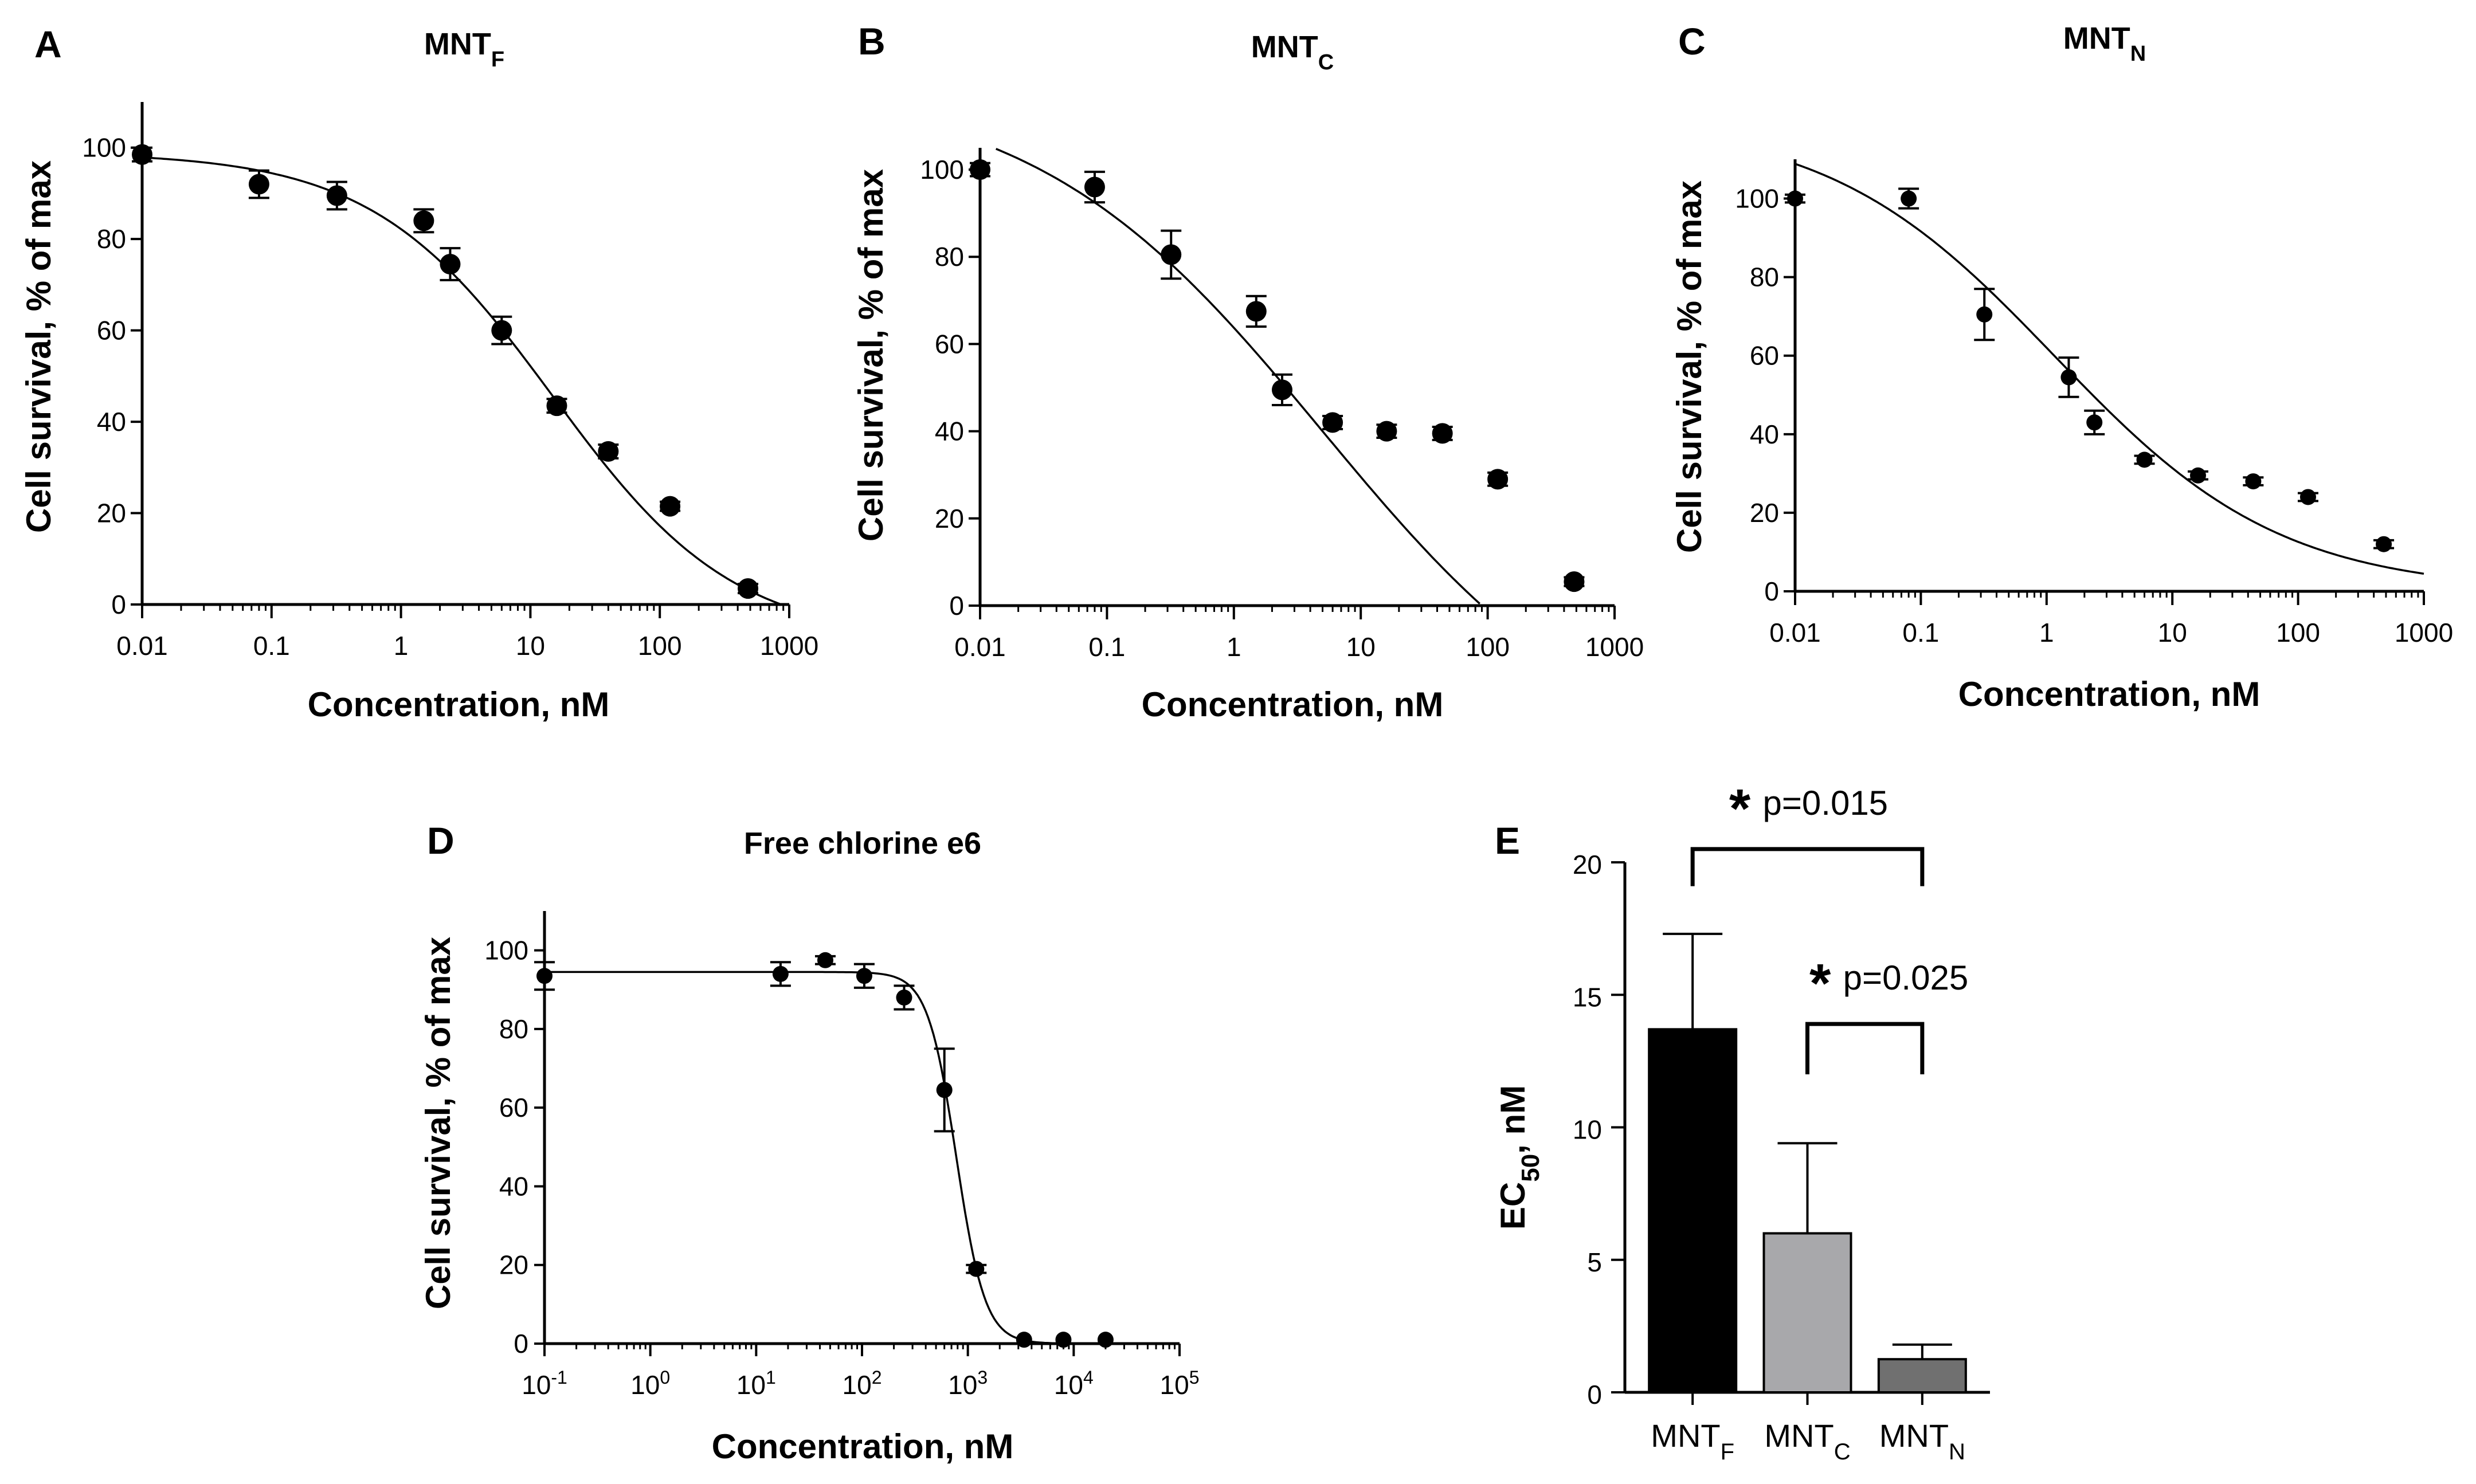 The image size is (2476, 1484). What do you see at coordinates (2298, 632) in the screenshot?
I see `x-tick-label-c: 100` at bounding box center [2298, 632].